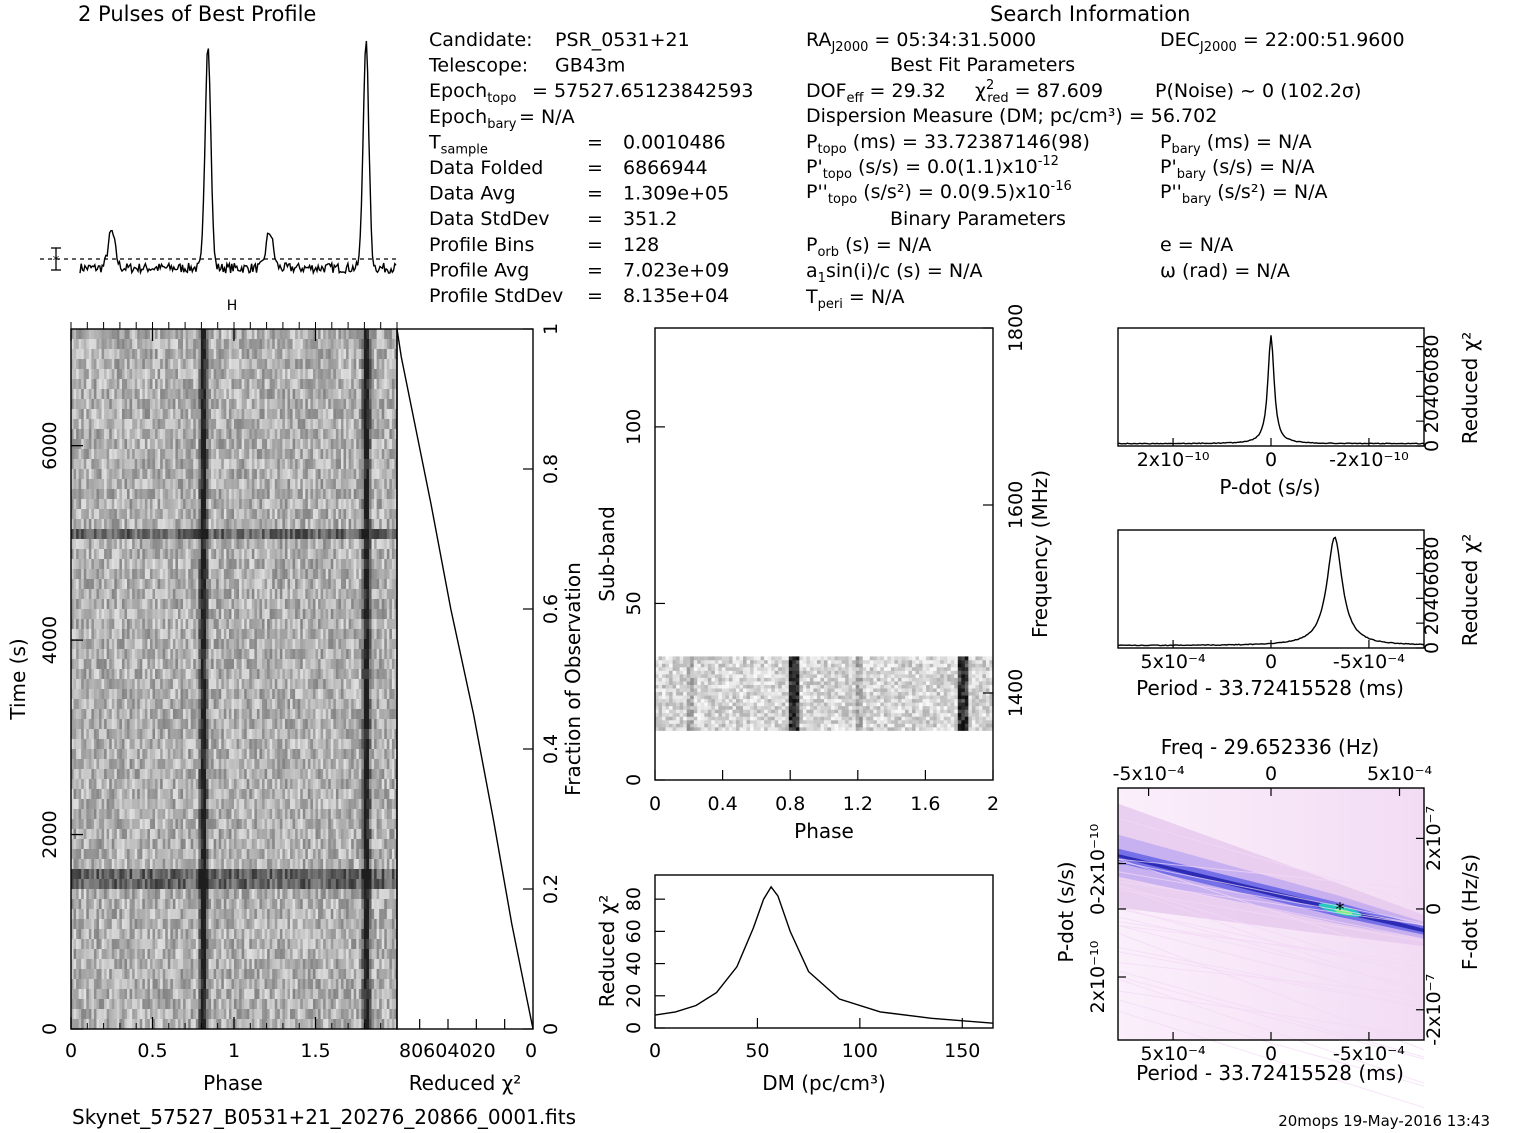  What do you see at coordinates (1243, 194) in the screenshot?
I see `pdd-bary: P''bary (s/s²) = N/A` at bounding box center [1243, 194].